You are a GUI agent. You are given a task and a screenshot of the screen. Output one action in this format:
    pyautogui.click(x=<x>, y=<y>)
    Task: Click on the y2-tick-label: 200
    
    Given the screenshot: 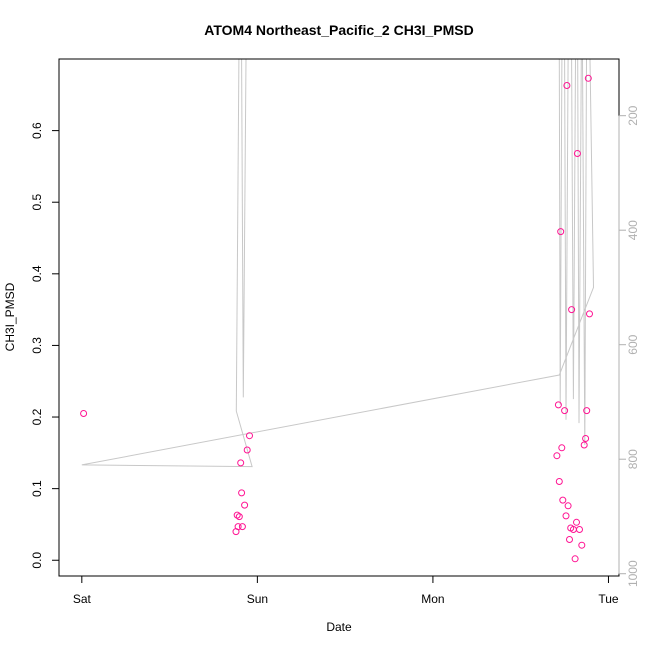 What is the action you would take?
    pyautogui.click(x=633, y=115)
    